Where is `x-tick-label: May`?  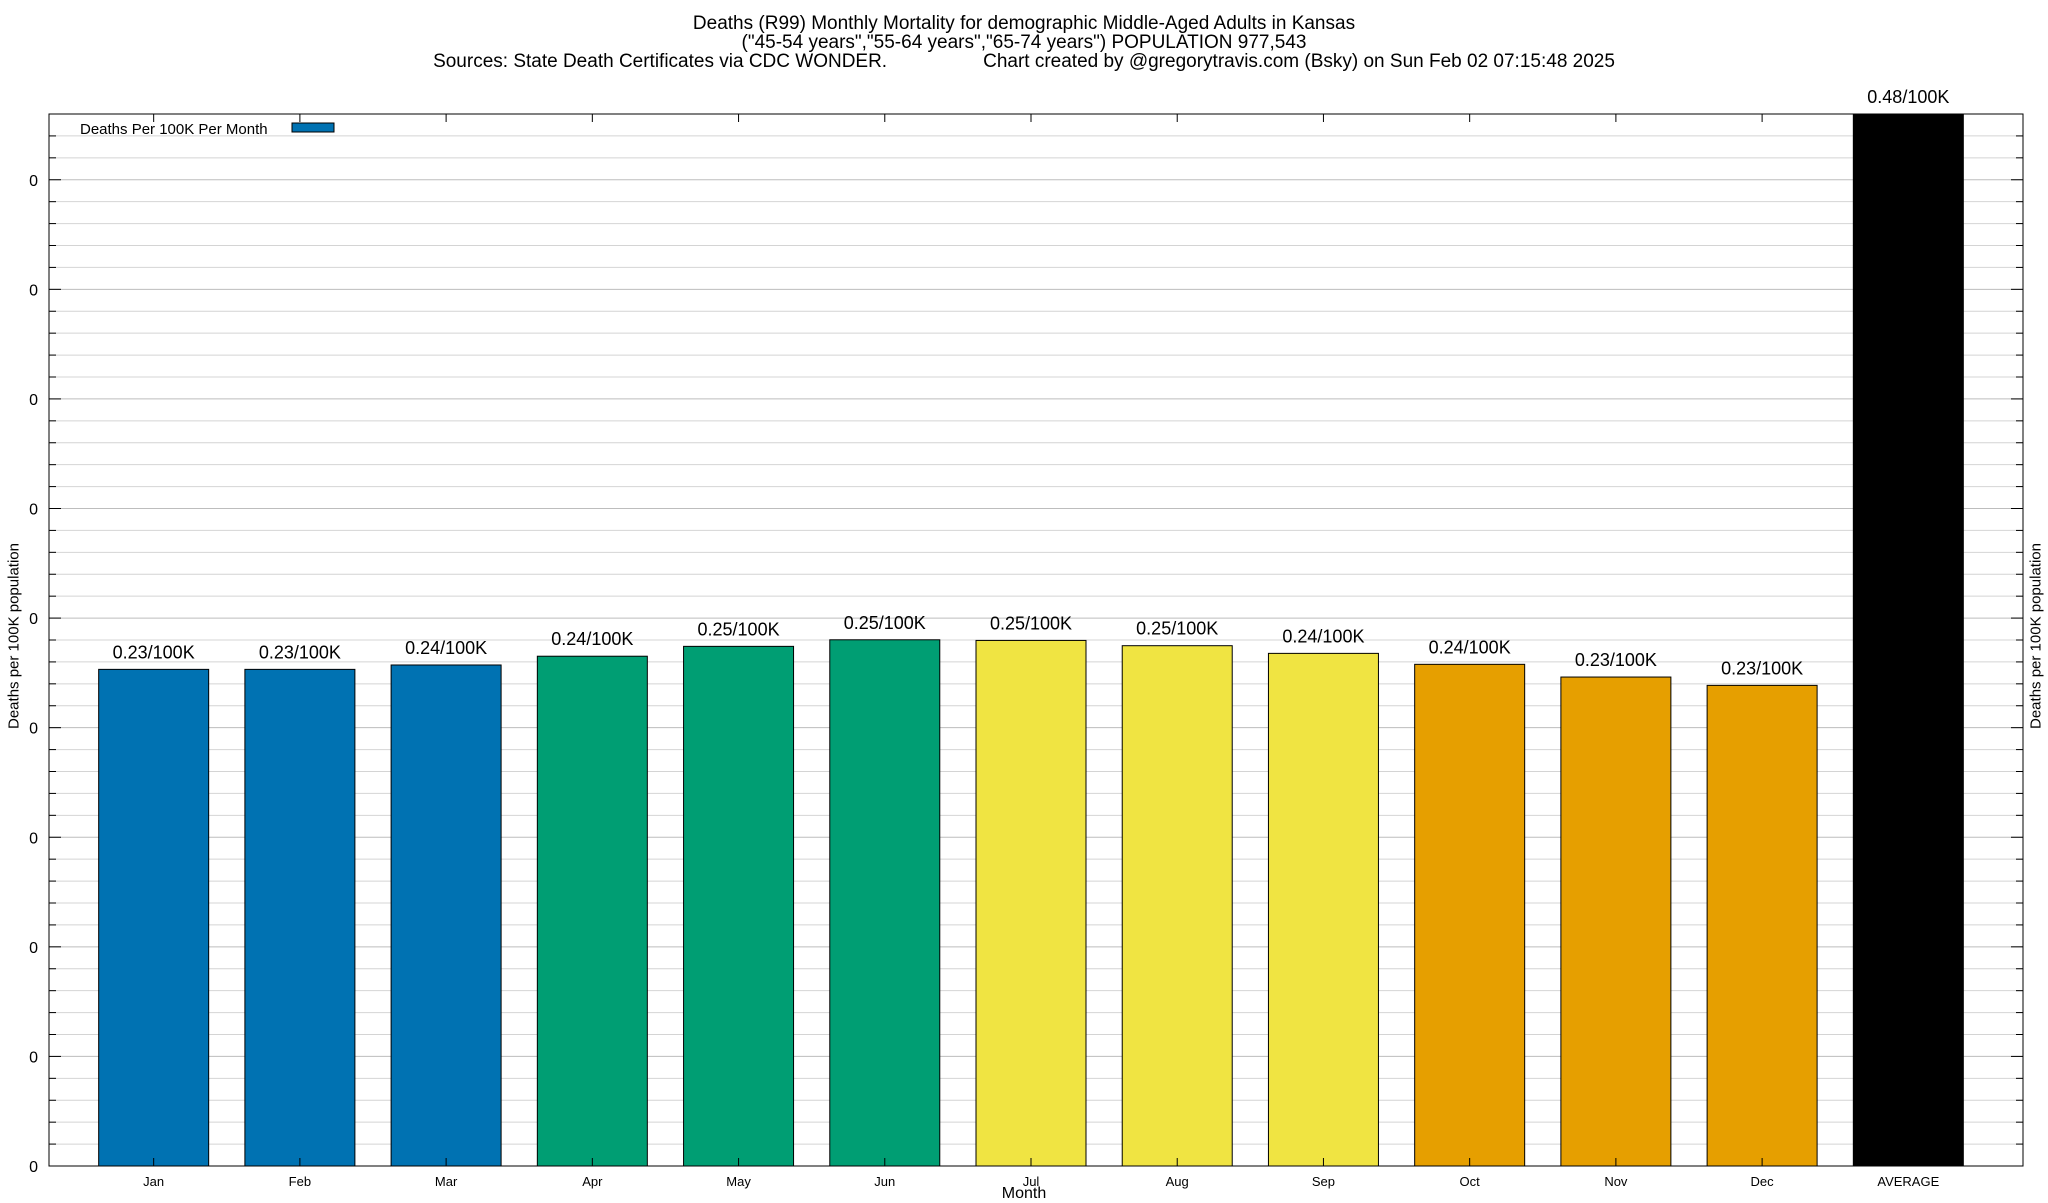
x-tick-label: May is located at coordinates (738, 1181).